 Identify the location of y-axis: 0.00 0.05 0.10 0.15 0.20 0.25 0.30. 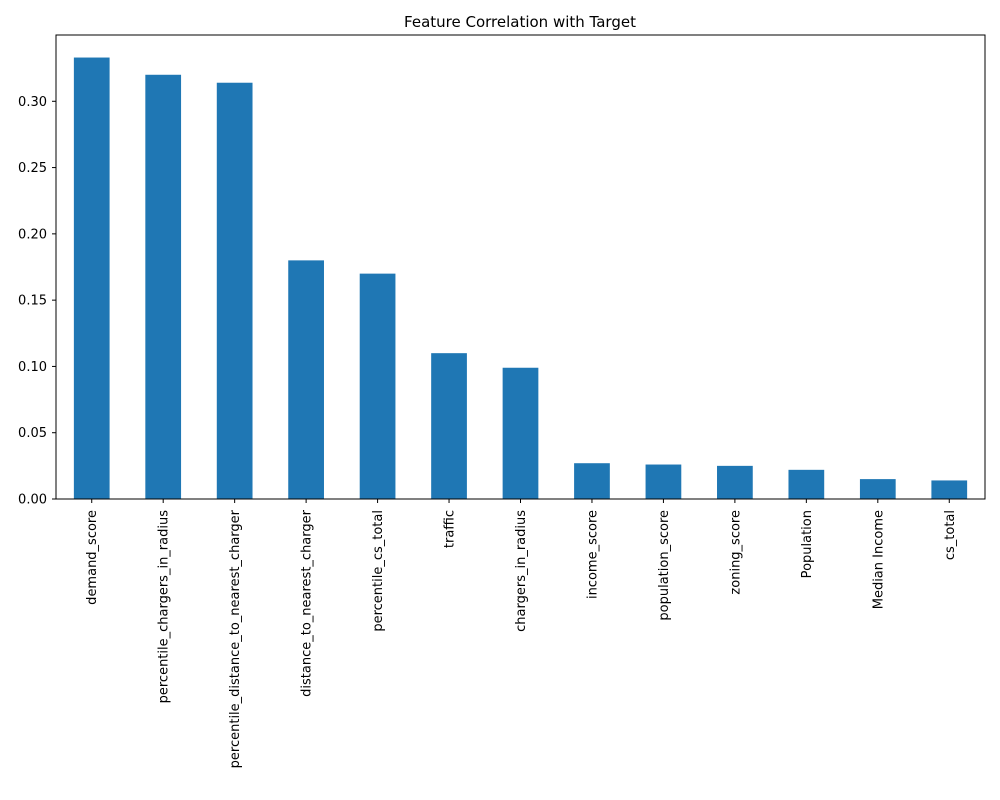
(37, 301).